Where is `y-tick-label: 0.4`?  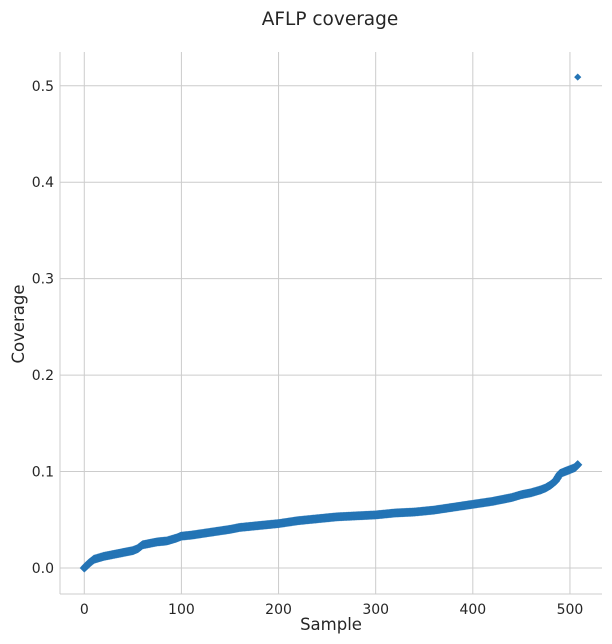 y-tick-label: 0.4 is located at coordinates (43, 183).